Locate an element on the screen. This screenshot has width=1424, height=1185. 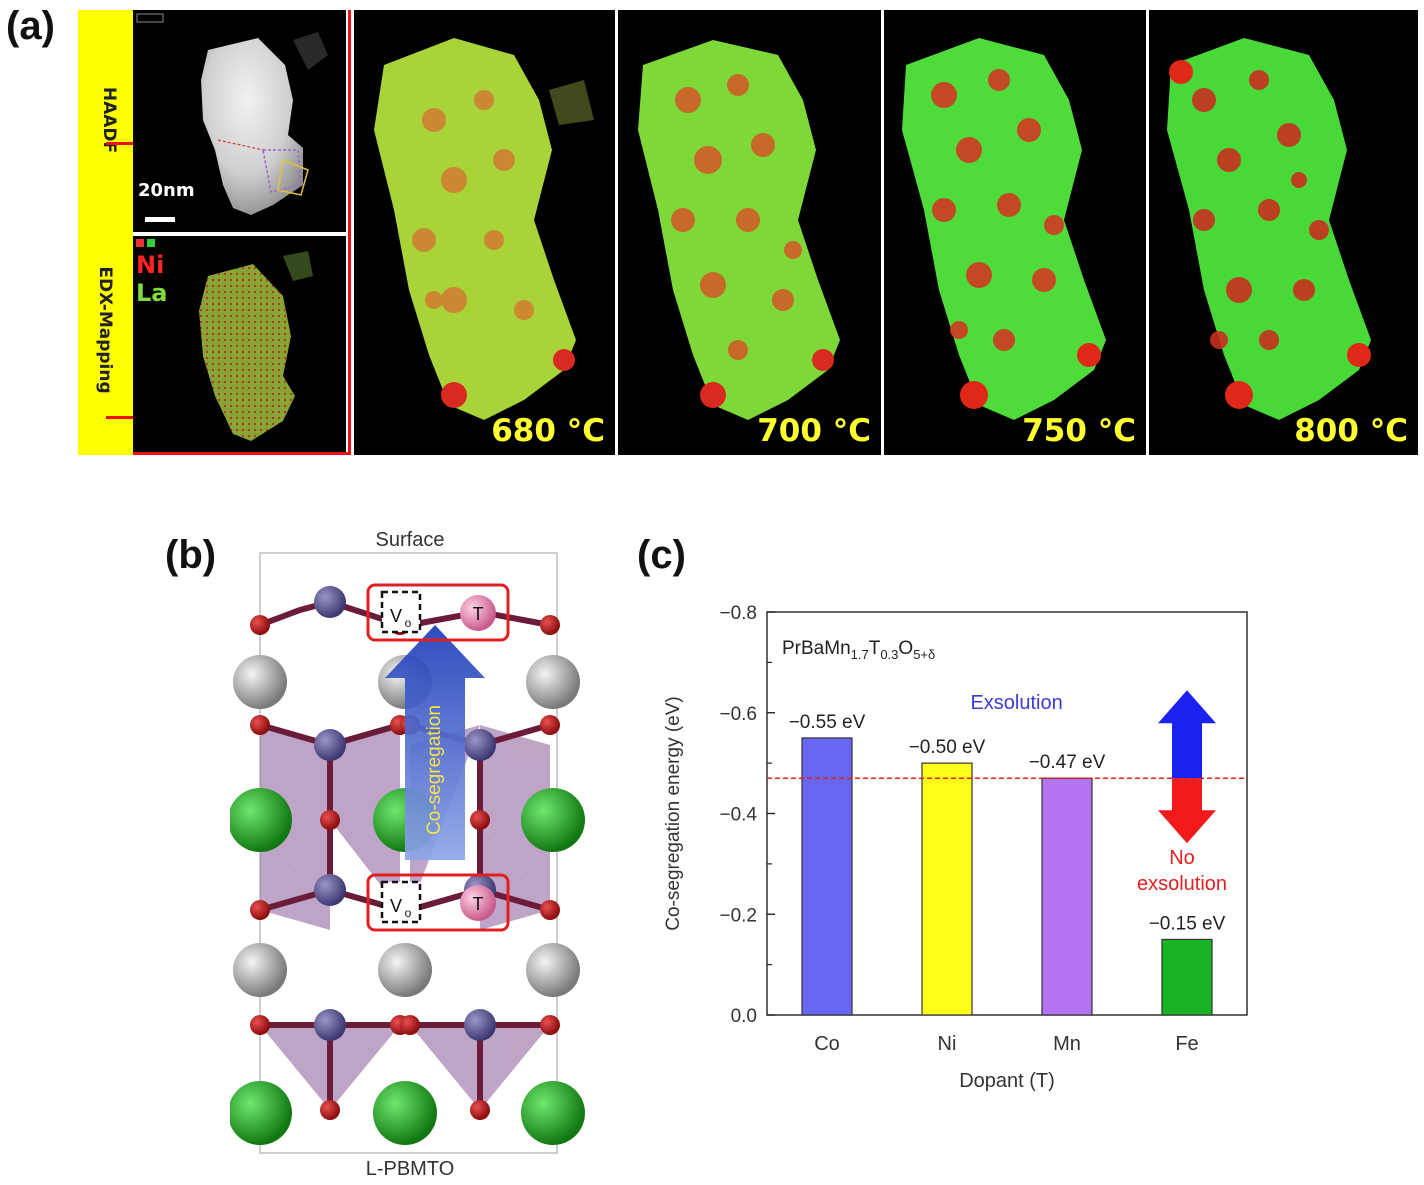
dopant-label-top: T is located at coordinates (478, 614).